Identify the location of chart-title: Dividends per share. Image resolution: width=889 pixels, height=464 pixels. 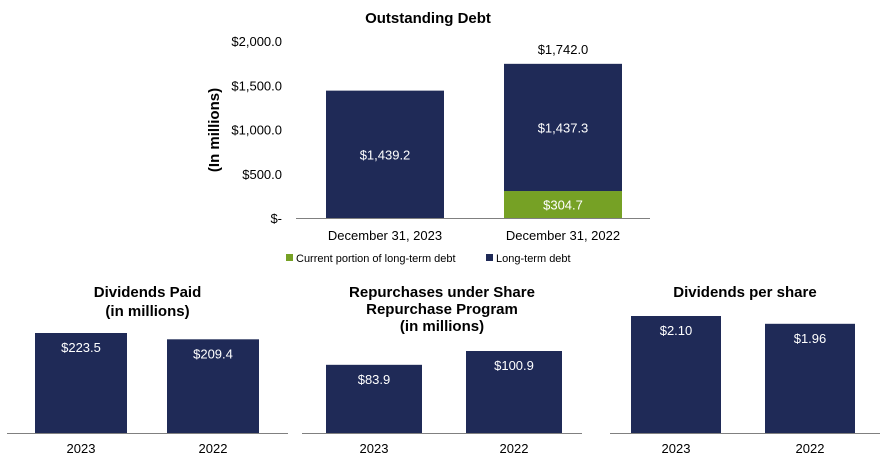
(744, 292).